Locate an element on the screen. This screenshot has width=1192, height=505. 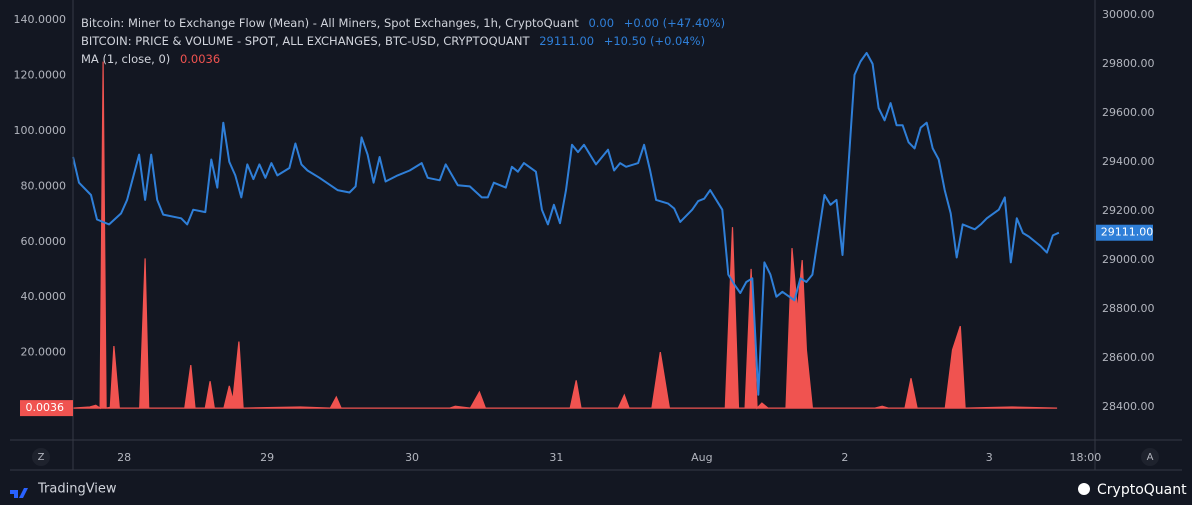
y-tick-label: 140.0000 is located at coordinates (40, 19).